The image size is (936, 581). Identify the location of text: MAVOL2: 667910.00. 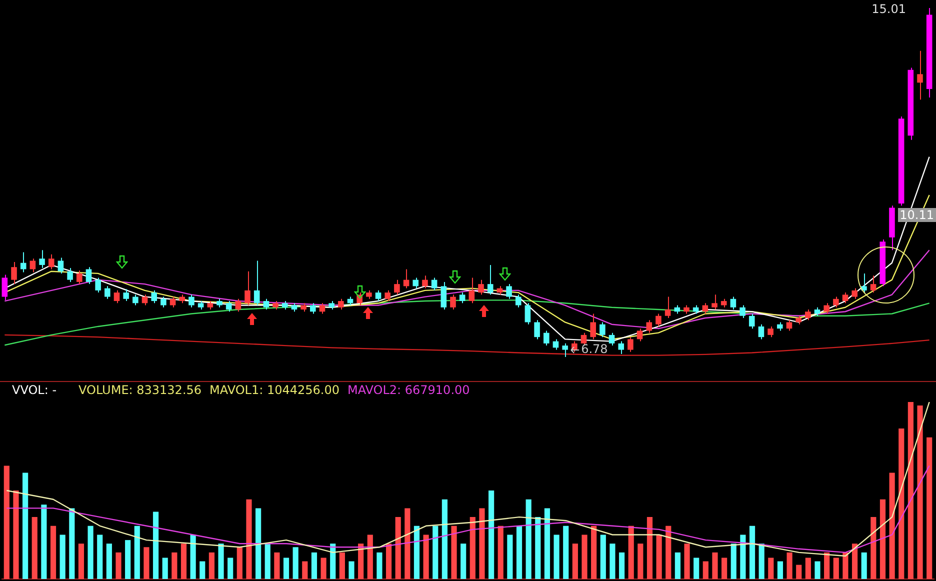
(408, 390).